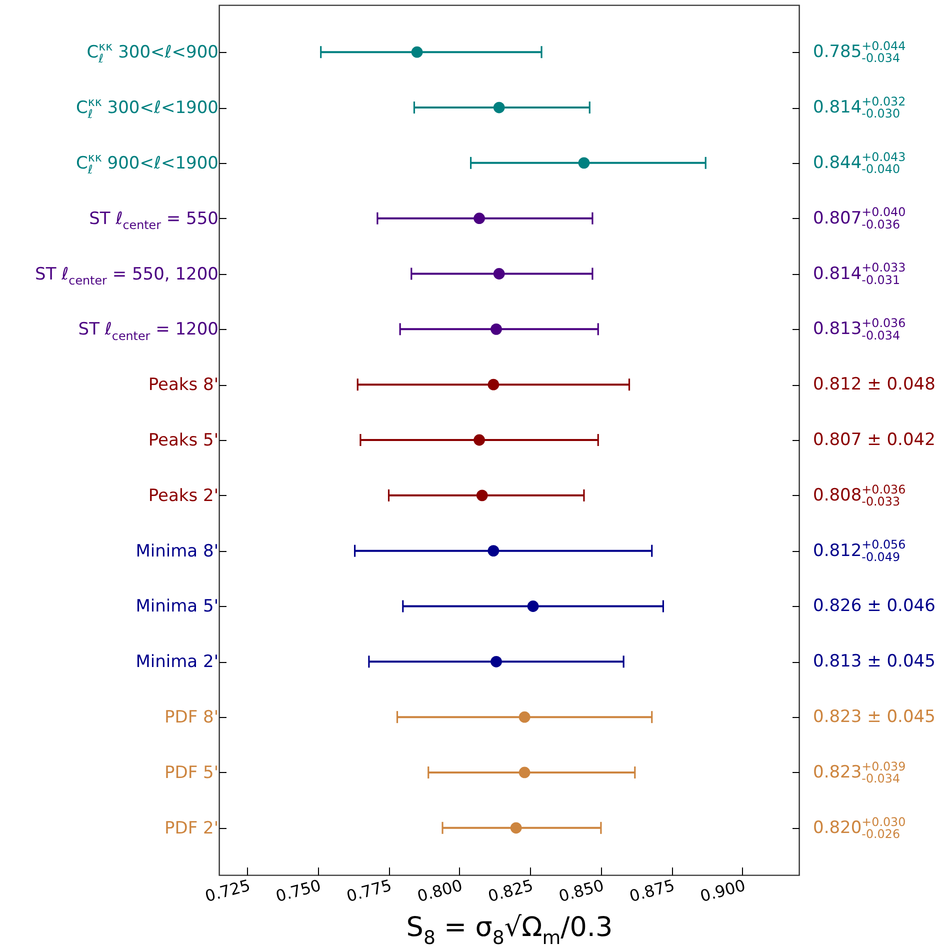 This screenshot has height=952, width=942. I want to click on y-tick-label: C$_{ℓ}$$^{κκ}$ 900<ℓ<1900, so click(147, 163).